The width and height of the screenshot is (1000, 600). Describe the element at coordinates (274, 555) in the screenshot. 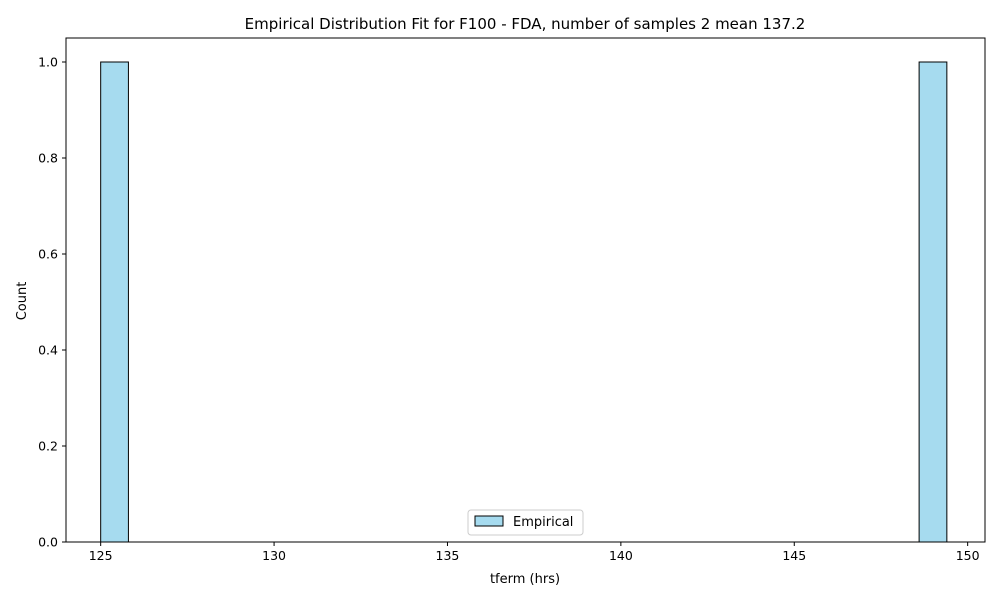

I see `x-tick-label: 130` at that location.